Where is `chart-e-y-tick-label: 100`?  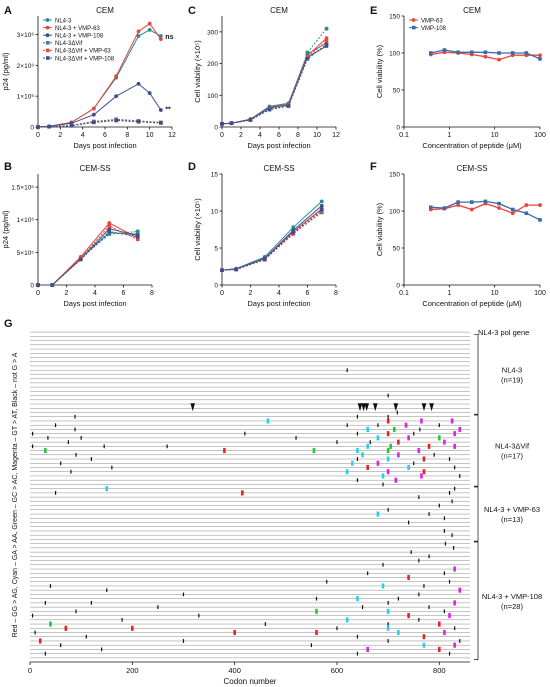 chart-e-y-tick-label: 100 is located at coordinates (394, 54).